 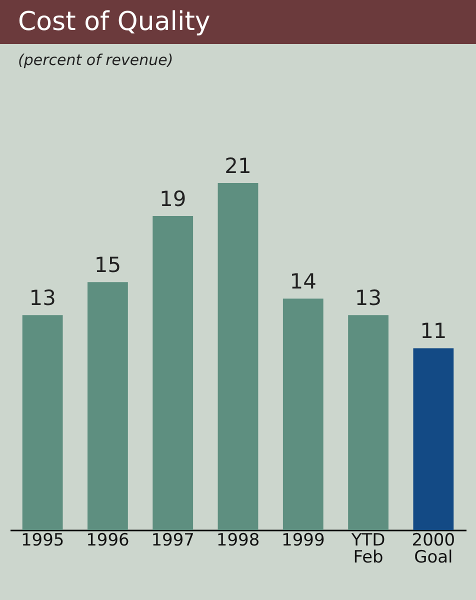 What do you see at coordinates (368, 549) in the screenshot?
I see `x-tick-label: YTD Feb` at bounding box center [368, 549].